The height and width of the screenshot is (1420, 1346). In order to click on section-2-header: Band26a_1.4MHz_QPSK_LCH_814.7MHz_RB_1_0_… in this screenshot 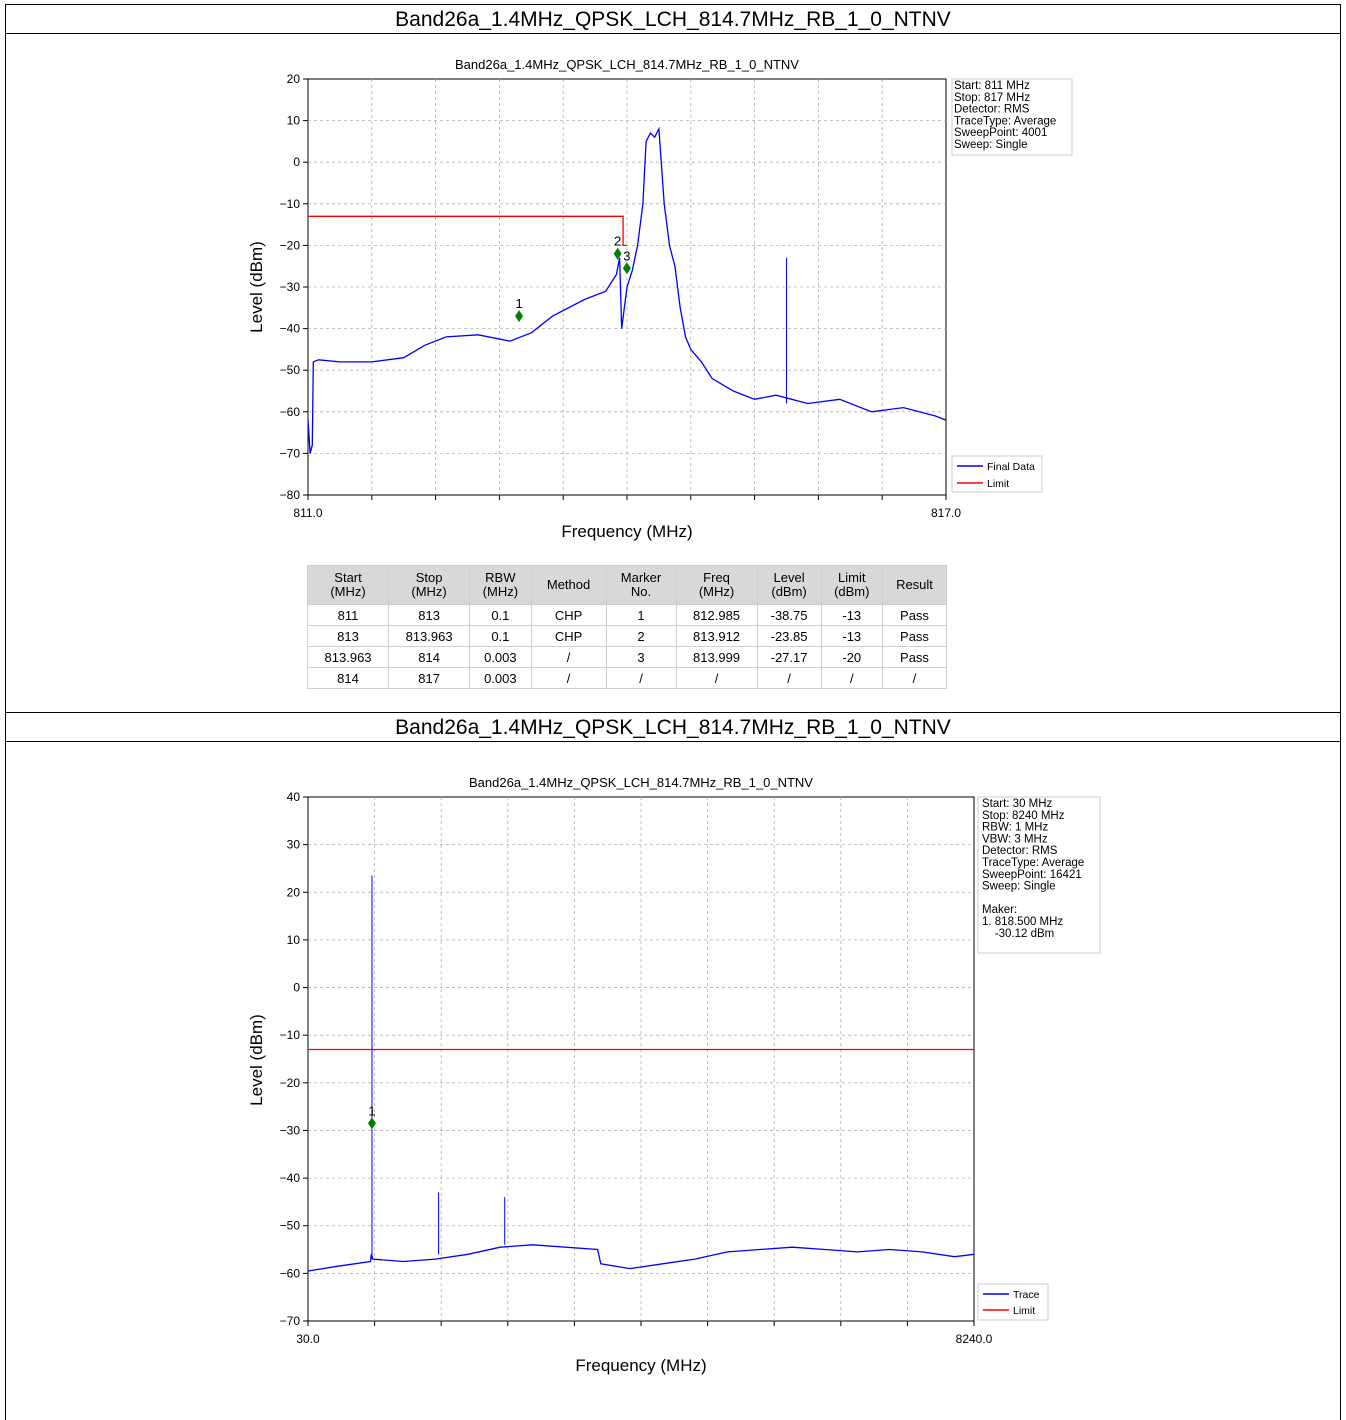, I will do `click(673, 727)`.